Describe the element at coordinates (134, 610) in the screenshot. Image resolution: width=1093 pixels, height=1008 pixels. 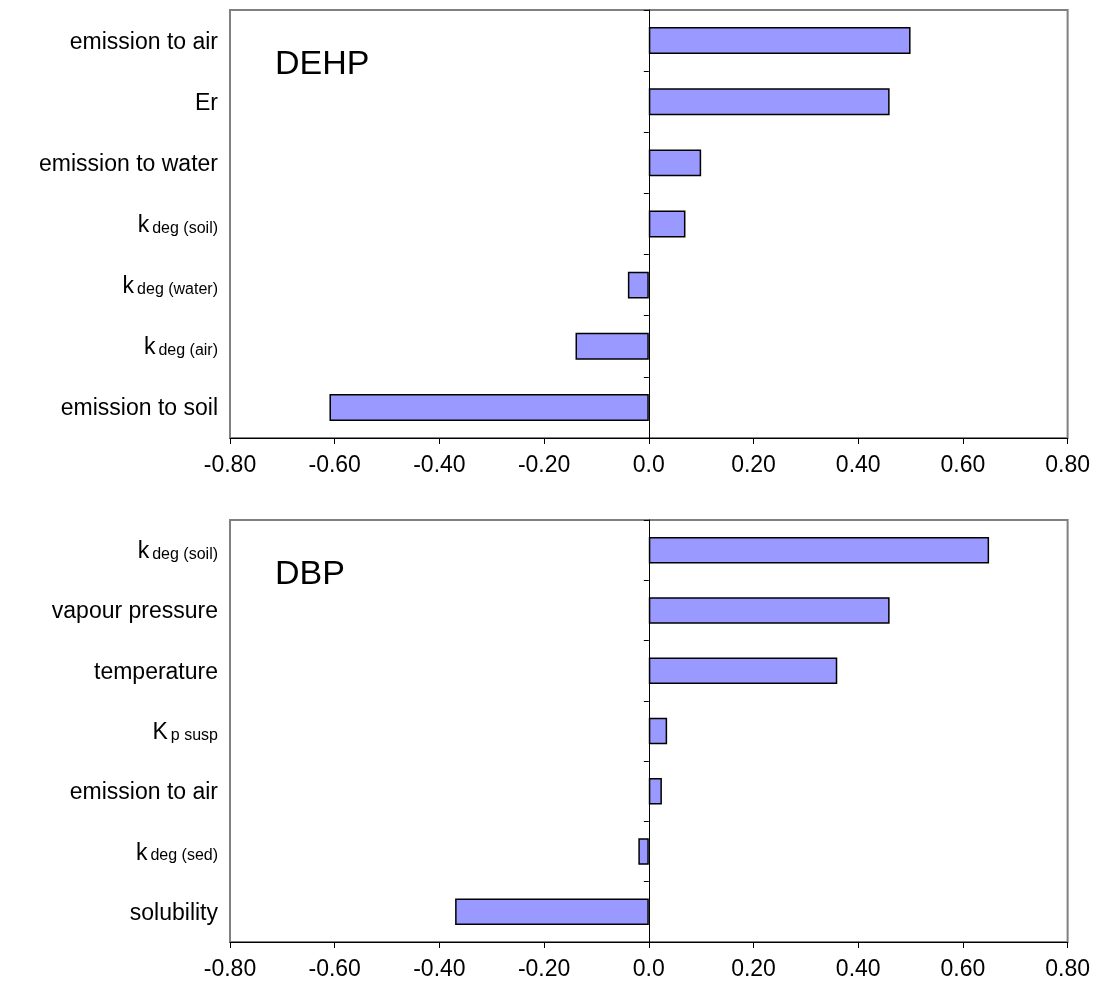
I see `y-tick-label: vapour pressure` at that location.